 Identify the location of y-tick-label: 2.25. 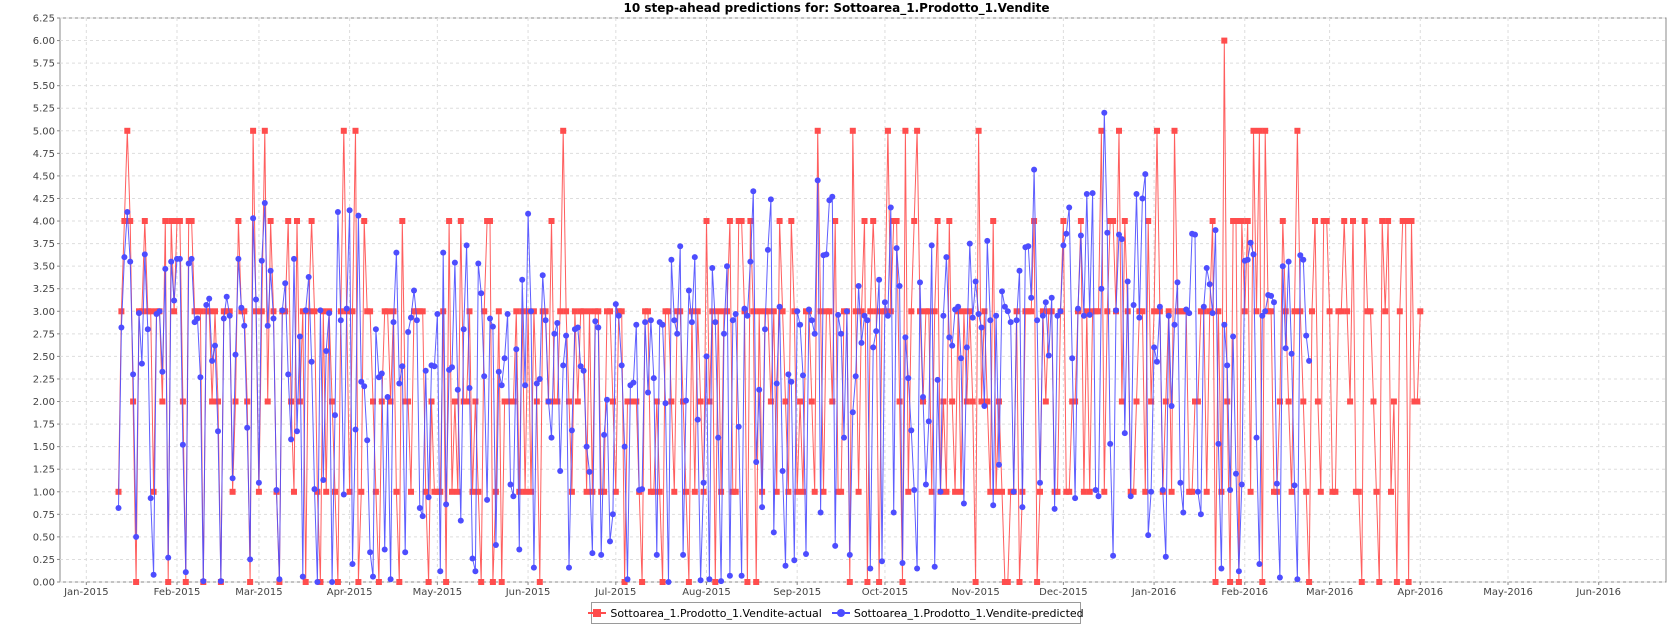
(44, 379).